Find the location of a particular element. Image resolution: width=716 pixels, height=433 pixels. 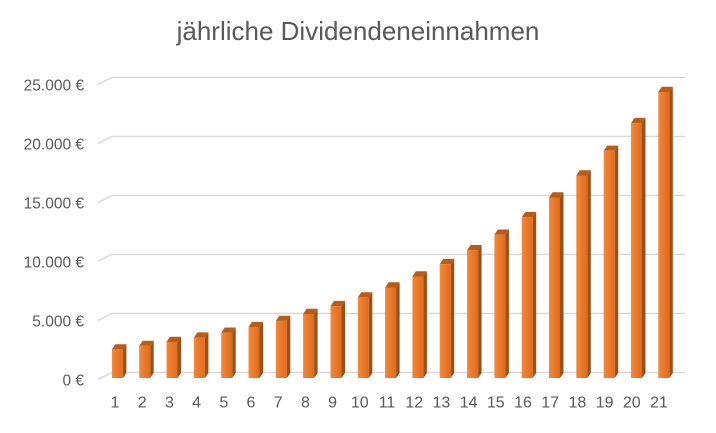

svg-text: 5.000 € is located at coordinates (58, 322).